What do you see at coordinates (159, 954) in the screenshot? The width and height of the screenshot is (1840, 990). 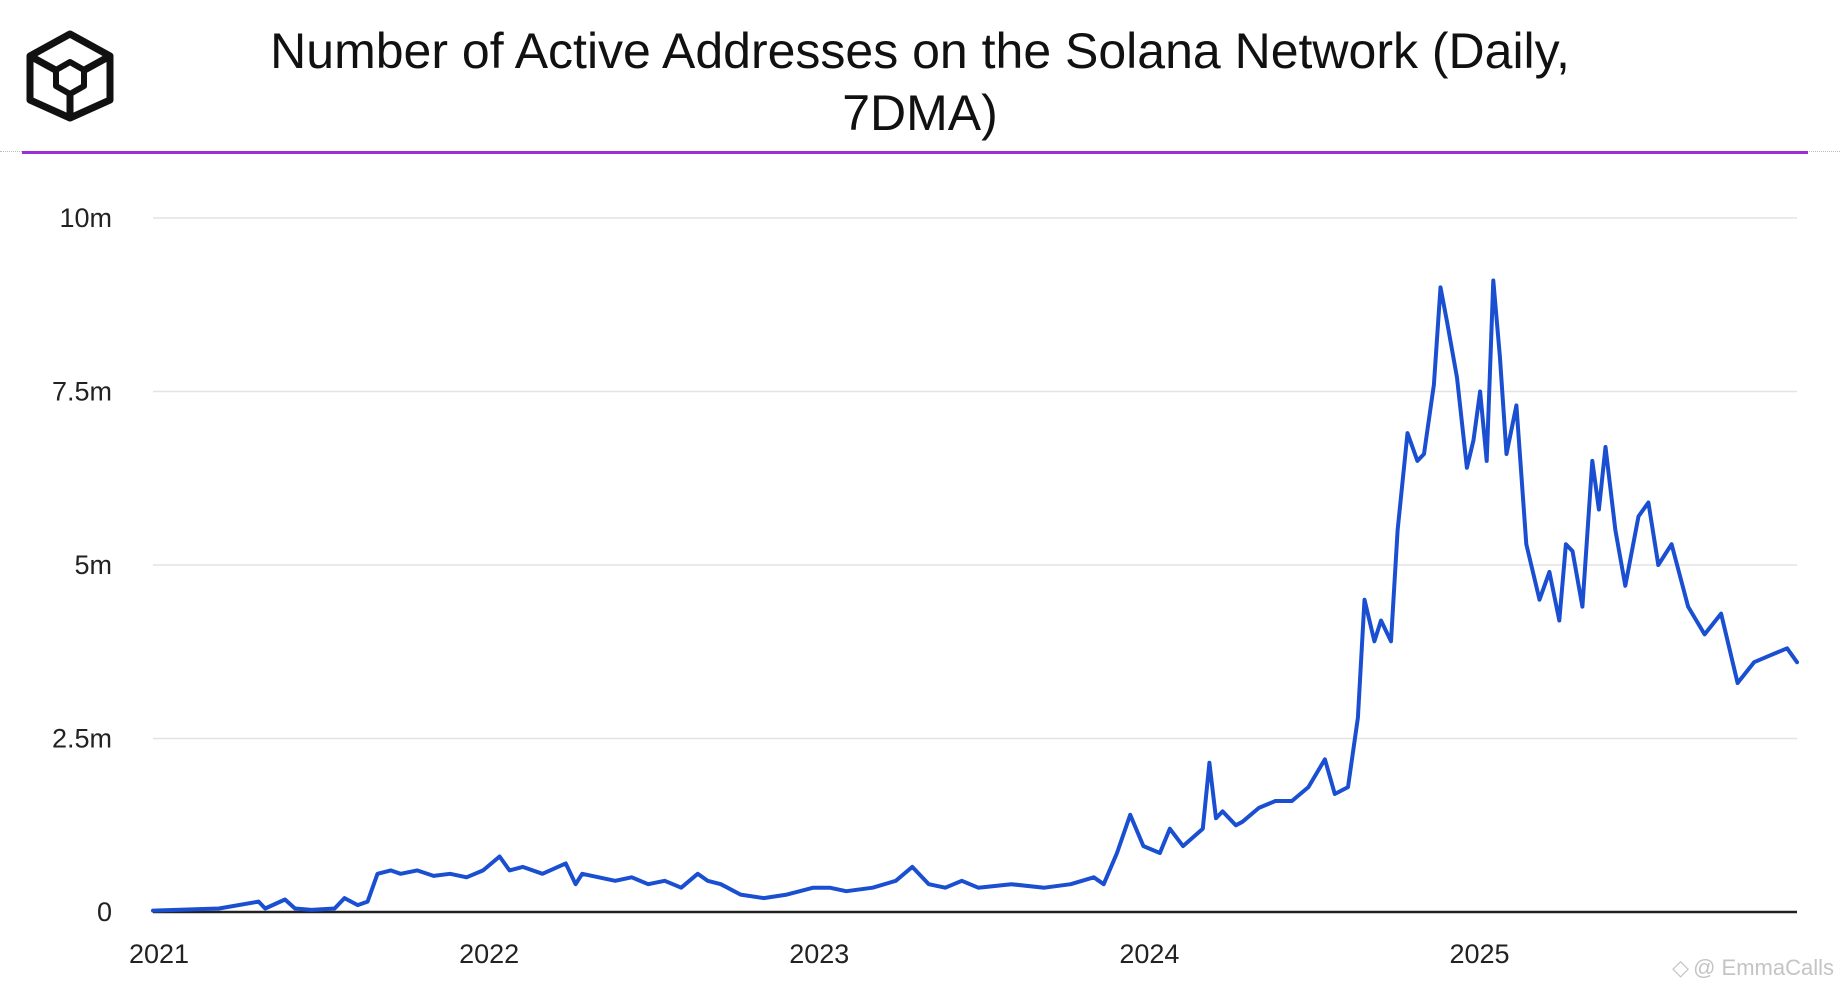 I see `x-tick-label: 2021` at bounding box center [159, 954].